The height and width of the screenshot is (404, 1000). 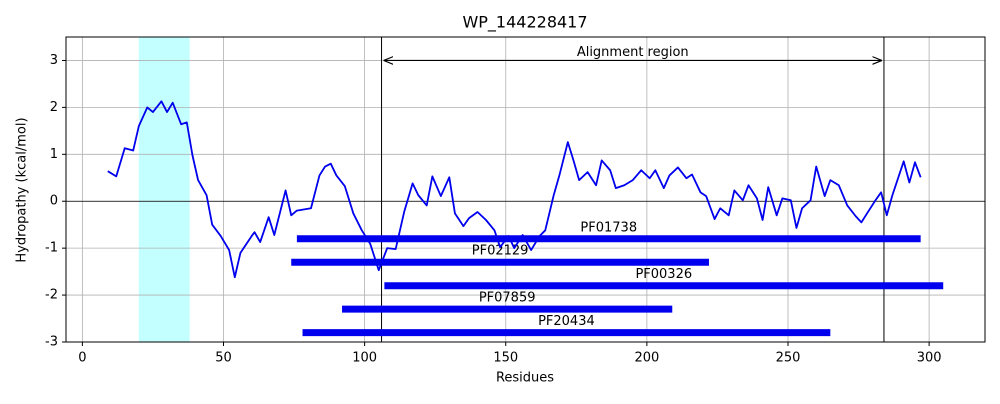 What do you see at coordinates (663, 274) in the screenshot?
I see `domain-label: PF00326` at bounding box center [663, 274].